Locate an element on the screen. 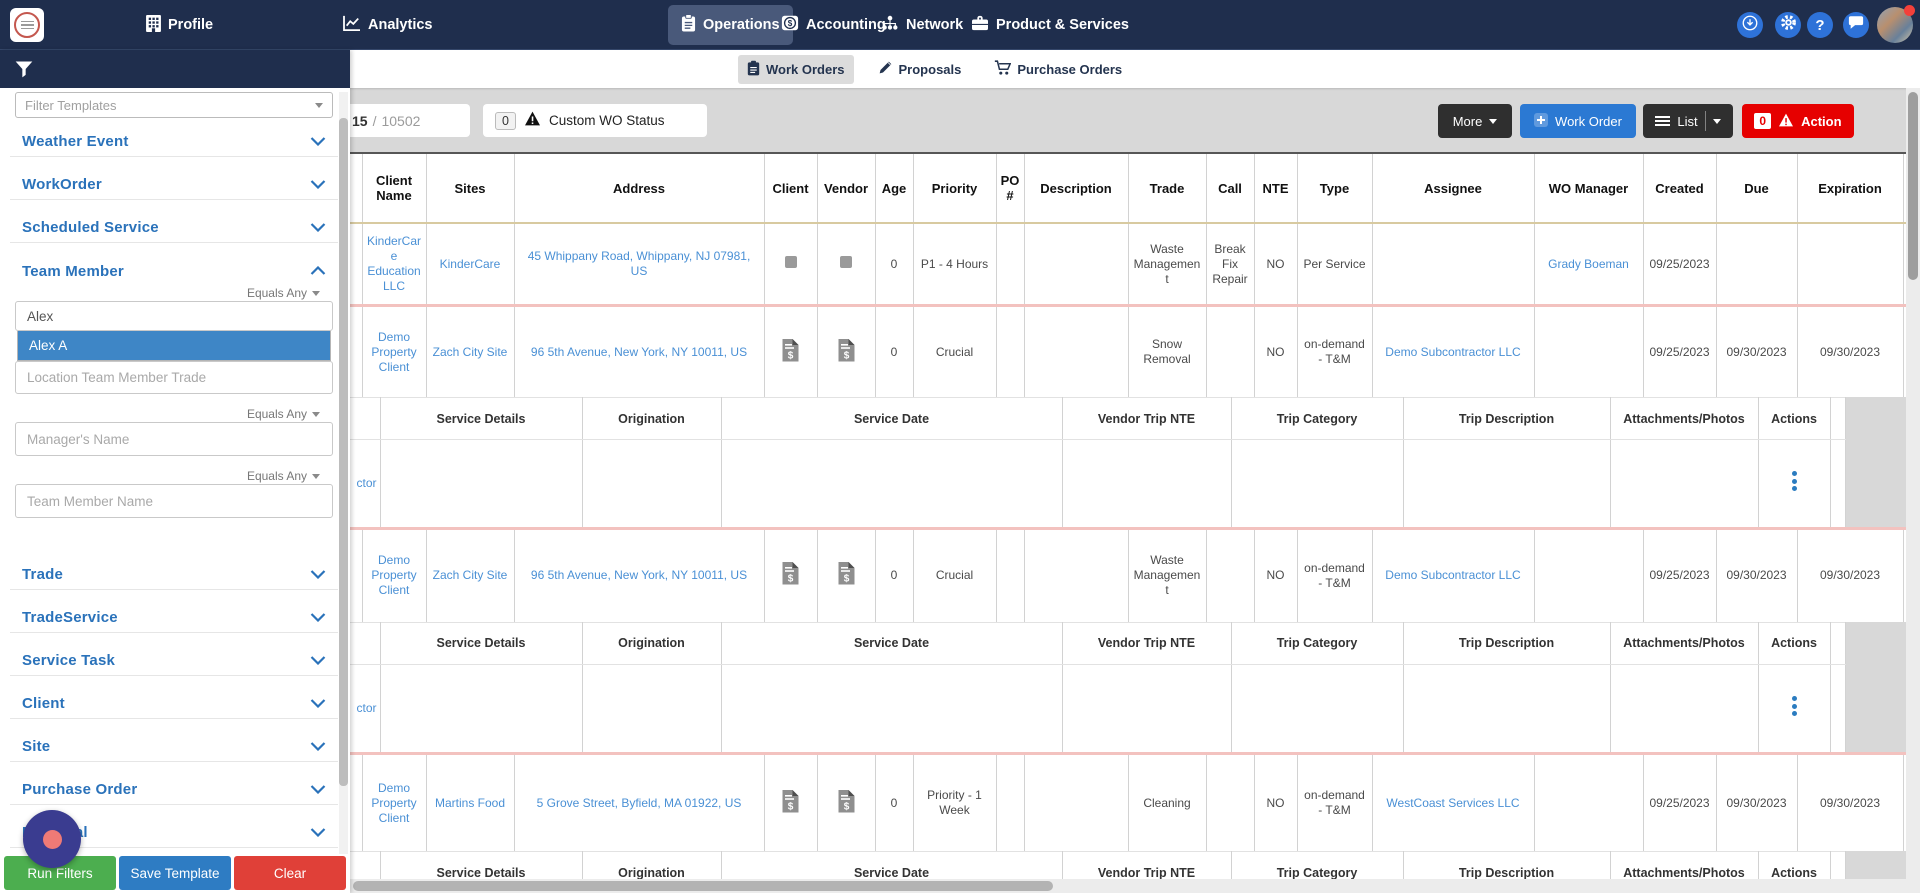 The height and width of the screenshot is (893, 1920). company-logo is located at coordinates (27, 25).